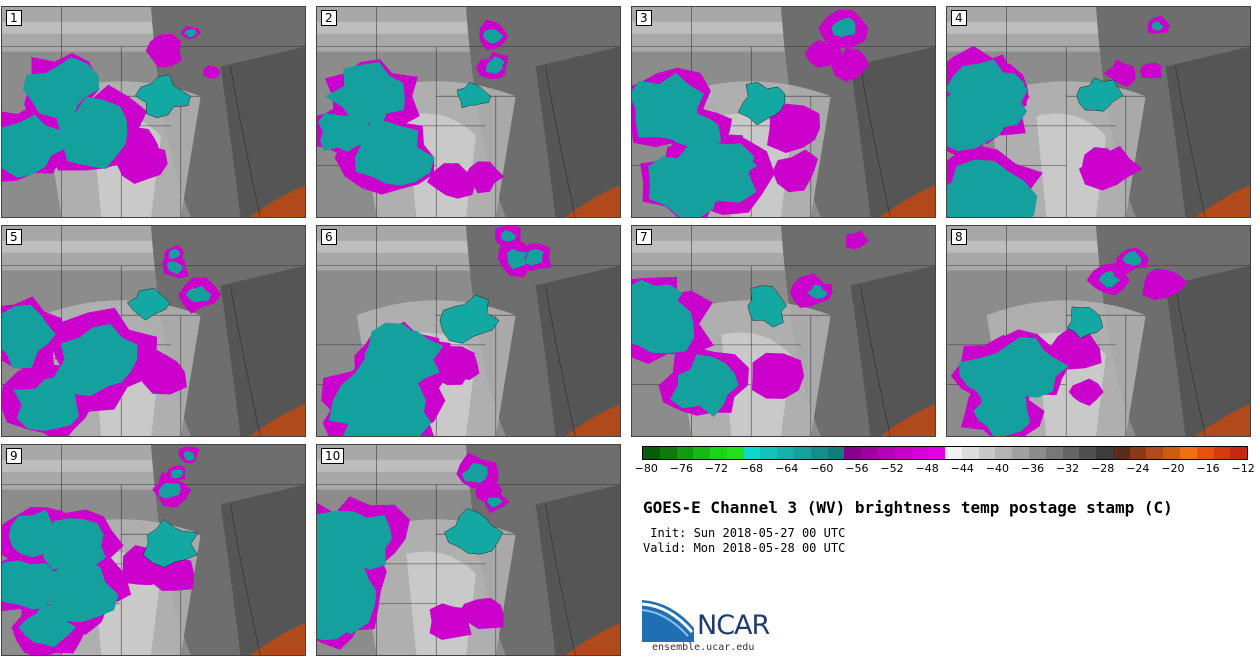  What do you see at coordinates (329, 18) in the screenshot?
I see `panel-label: 2` at bounding box center [329, 18].